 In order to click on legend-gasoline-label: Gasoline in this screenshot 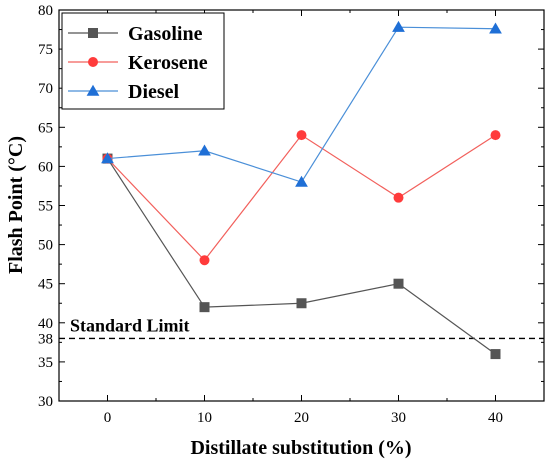, I will do `click(165, 34)`.